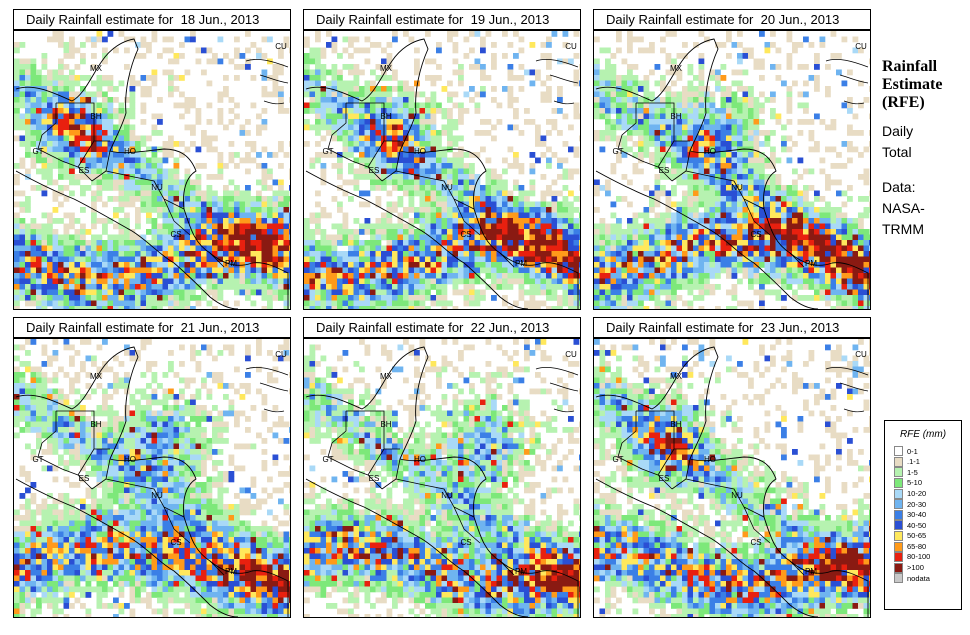 This screenshot has height=635, width=970. Describe the element at coordinates (919, 557) in the screenshot. I see `legend-label: 80-100` at that location.